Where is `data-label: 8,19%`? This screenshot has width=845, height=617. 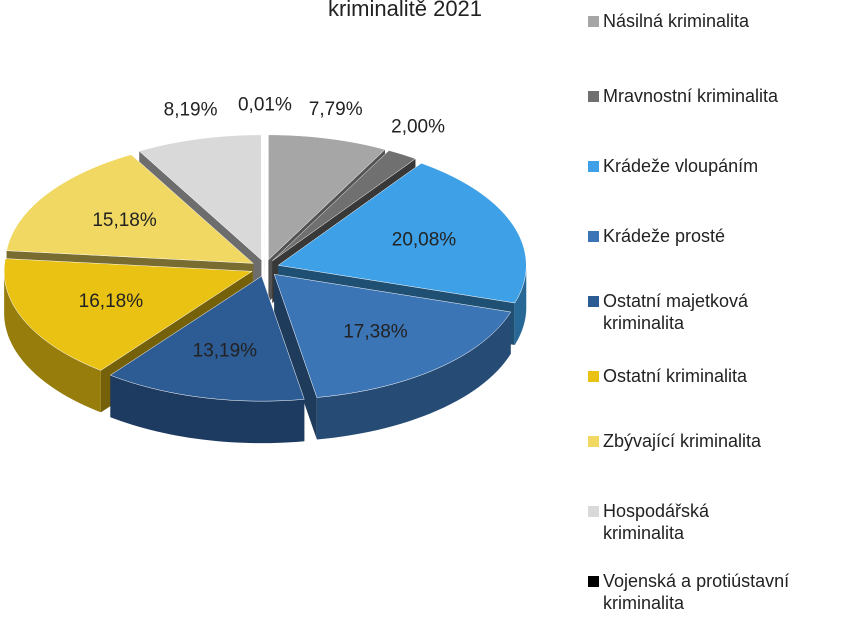
data-label: 8,19% is located at coordinates (191, 110).